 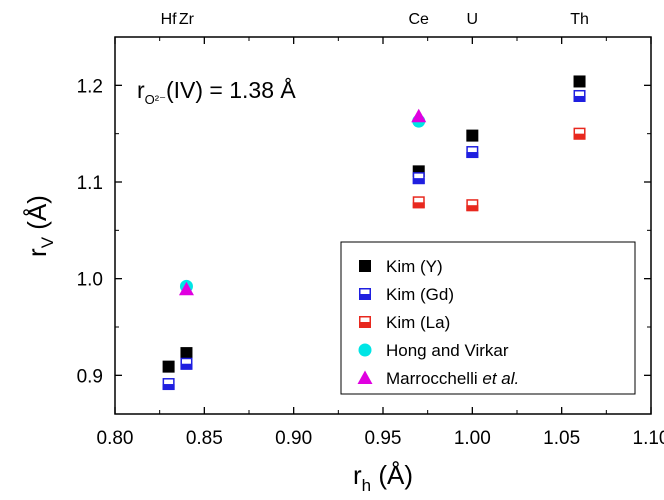 What do you see at coordinates (447, 350) in the screenshot?
I see `legend-label: Hong and Virkar` at bounding box center [447, 350].